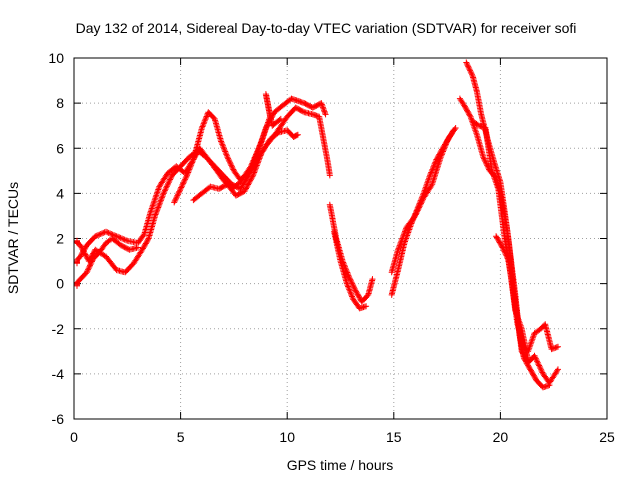 The height and width of the screenshot is (480, 640). I want to click on y-tick-label: 8, so click(60, 103).